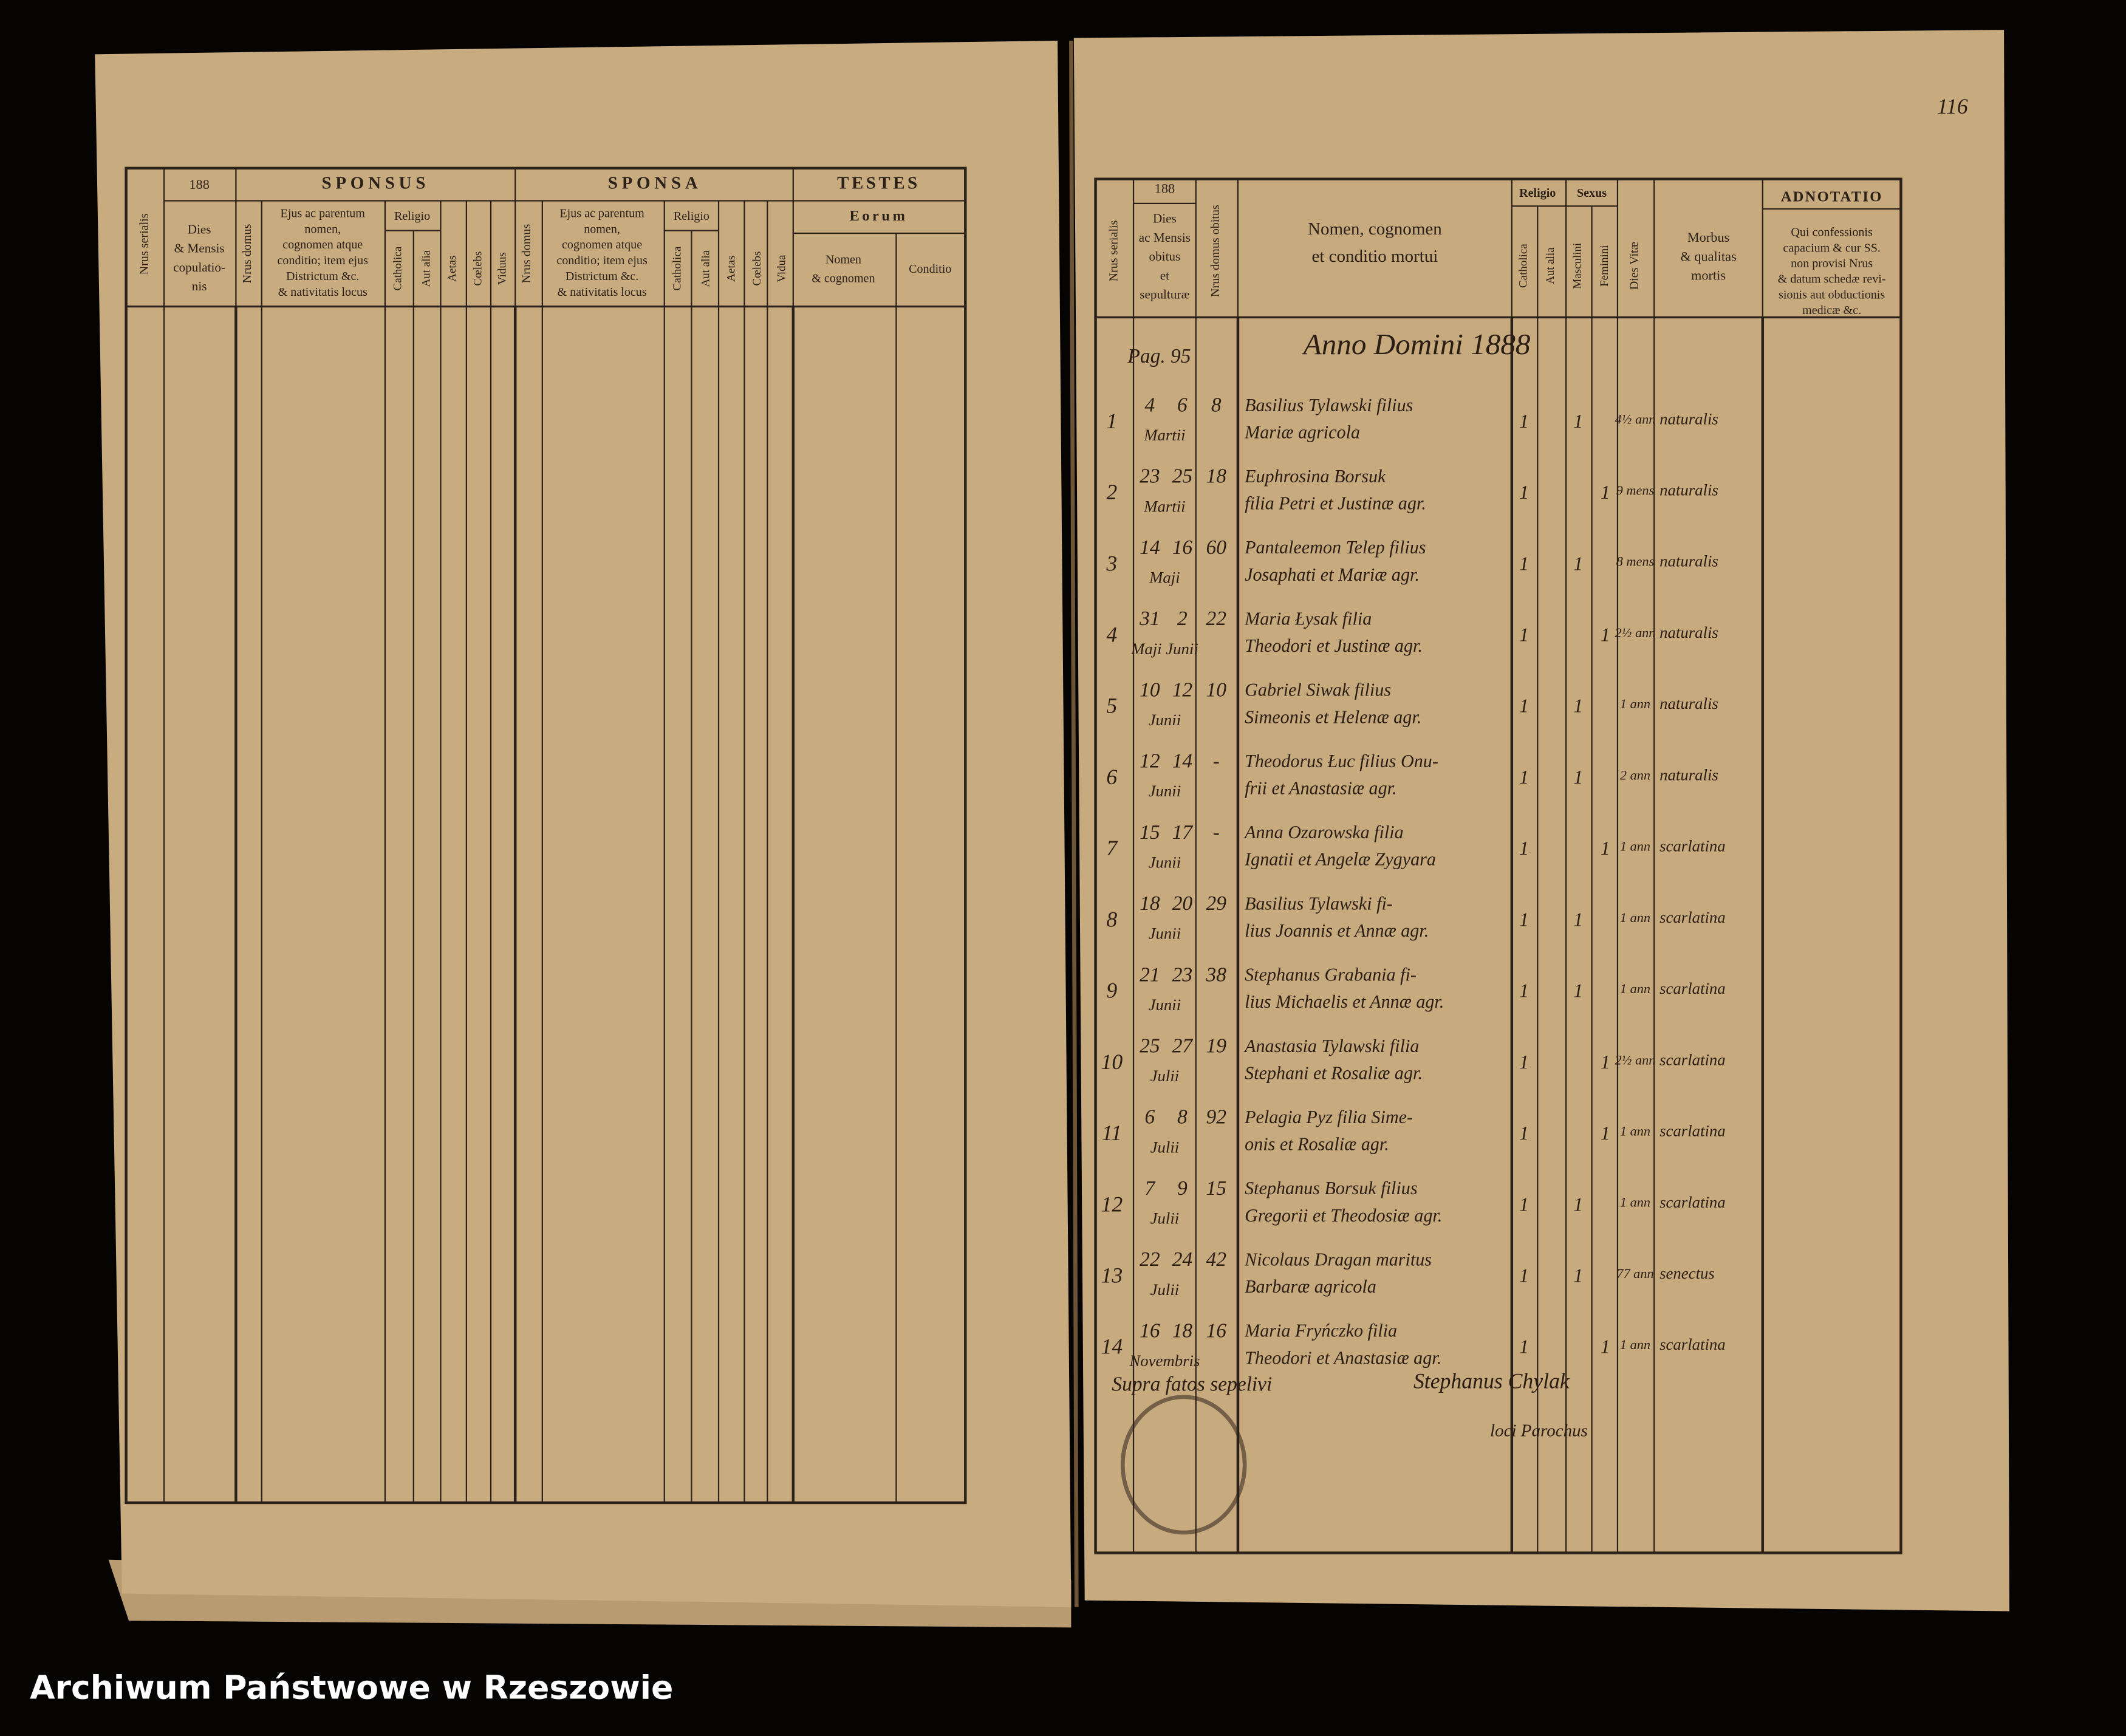 This screenshot has width=2126, height=1736. Describe the element at coordinates (1164, 578) in the screenshot. I see `entry-month: Maji` at that location.